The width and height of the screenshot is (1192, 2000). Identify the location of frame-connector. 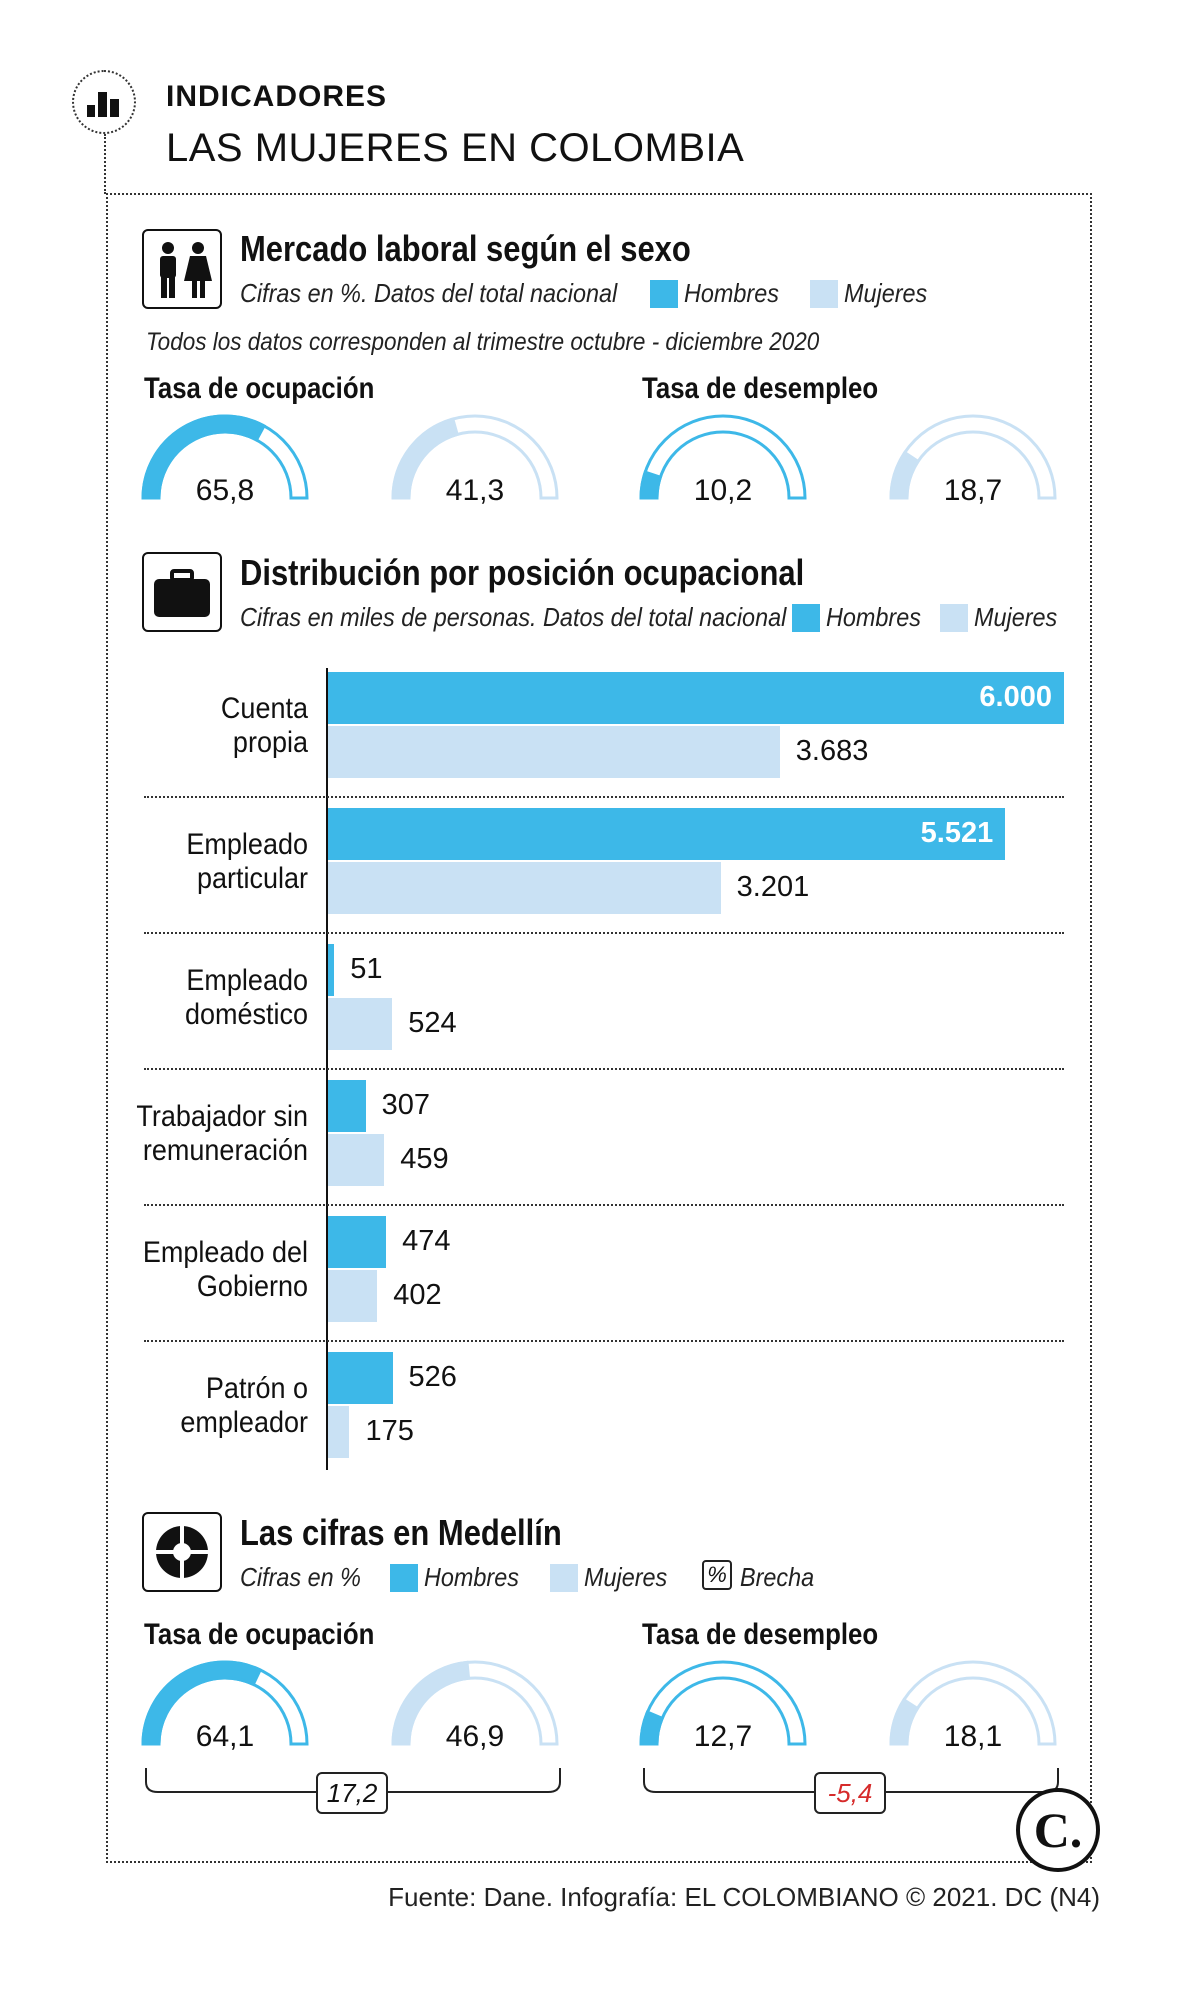
(105, 164).